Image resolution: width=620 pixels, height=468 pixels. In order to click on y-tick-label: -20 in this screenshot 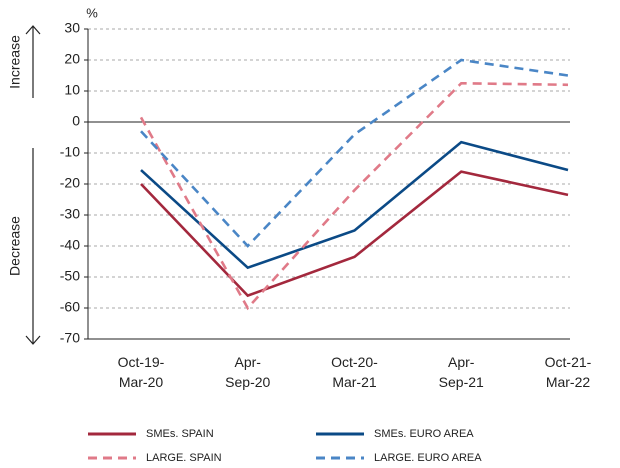, I will do `click(70, 183)`.